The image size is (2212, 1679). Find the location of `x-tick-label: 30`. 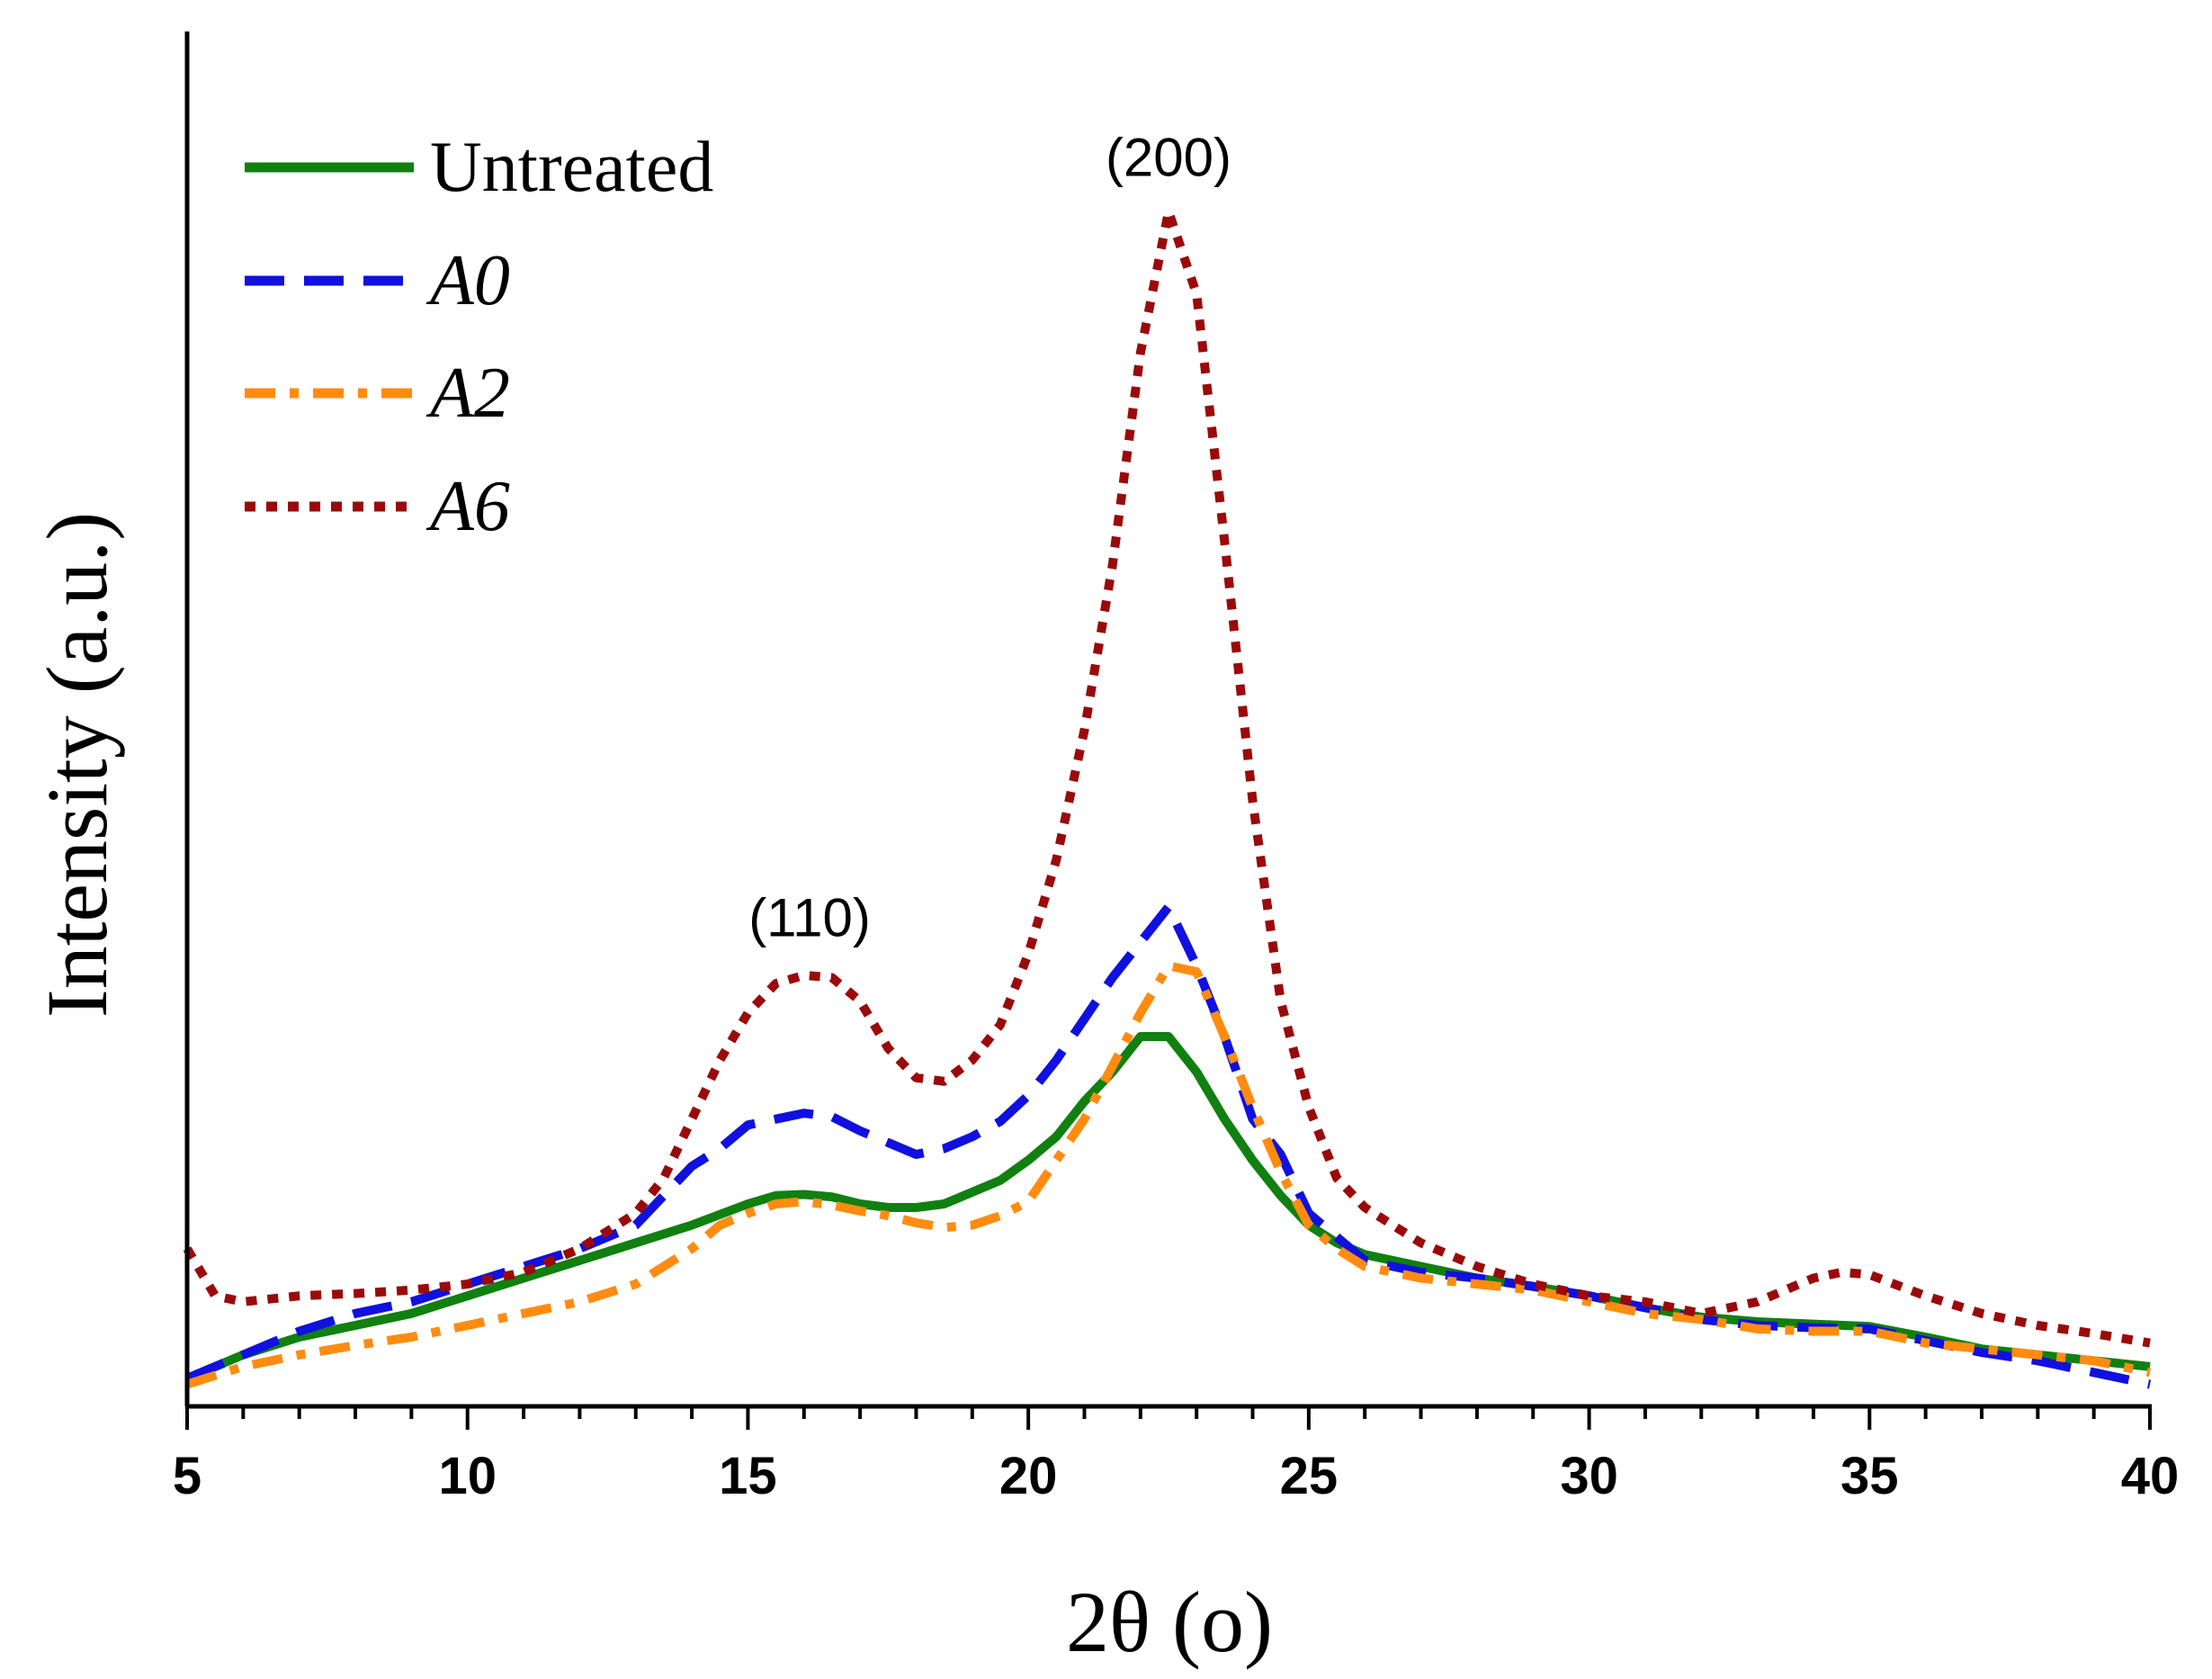

x-tick-label: 30 is located at coordinates (1589, 1476).